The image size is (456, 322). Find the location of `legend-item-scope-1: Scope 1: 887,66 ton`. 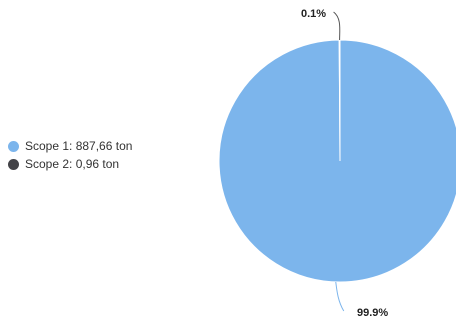

legend-item-scope-1: Scope 1: 887,66 ton is located at coordinates (70, 146).